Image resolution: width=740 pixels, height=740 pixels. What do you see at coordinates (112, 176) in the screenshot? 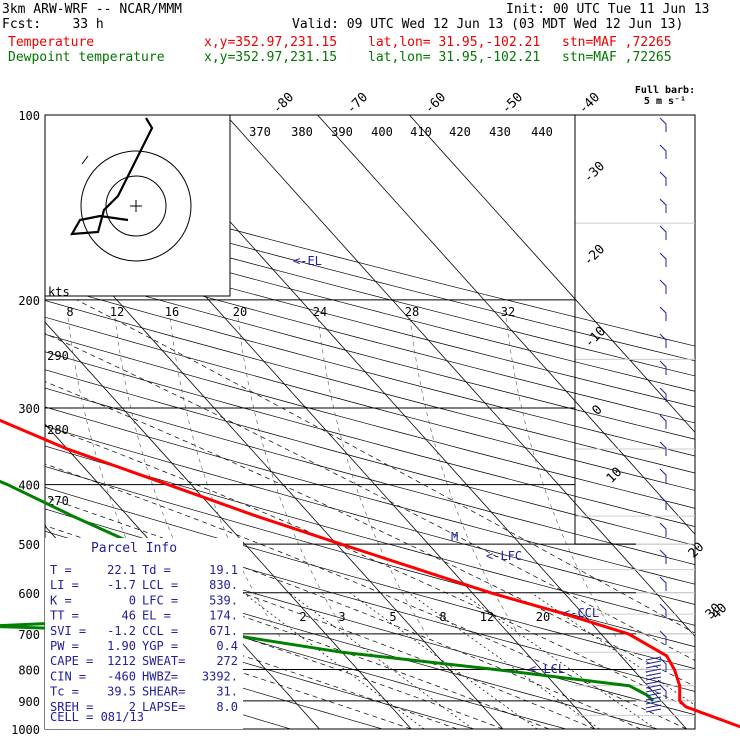
I see `hodograph-trace` at bounding box center [112, 176].